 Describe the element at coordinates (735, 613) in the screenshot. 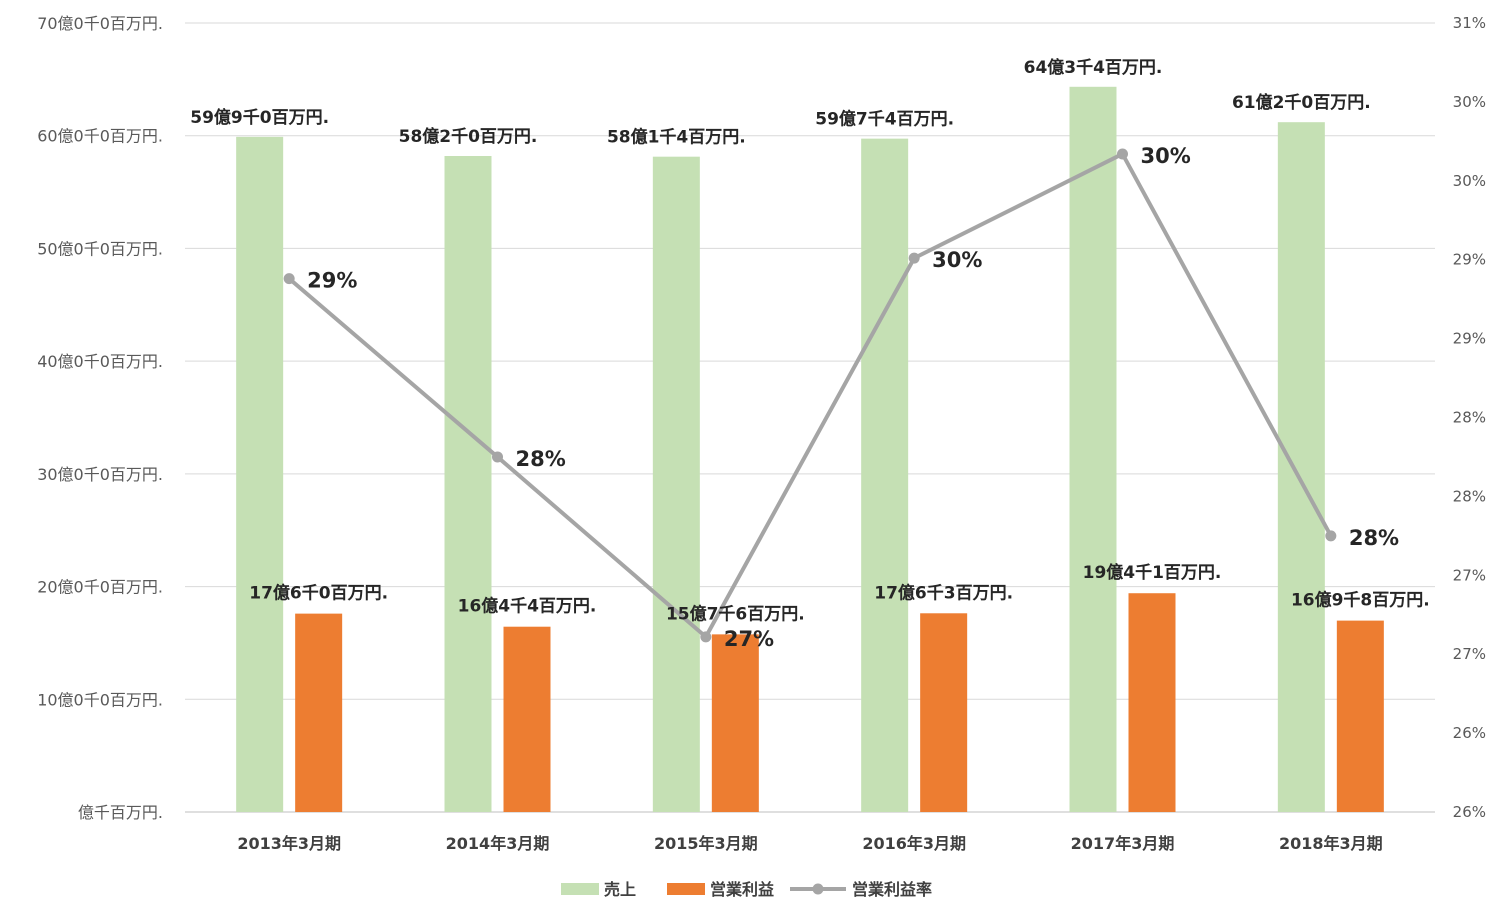

I see `operating-profit-data-label: 15億7千6百万円.` at that location.